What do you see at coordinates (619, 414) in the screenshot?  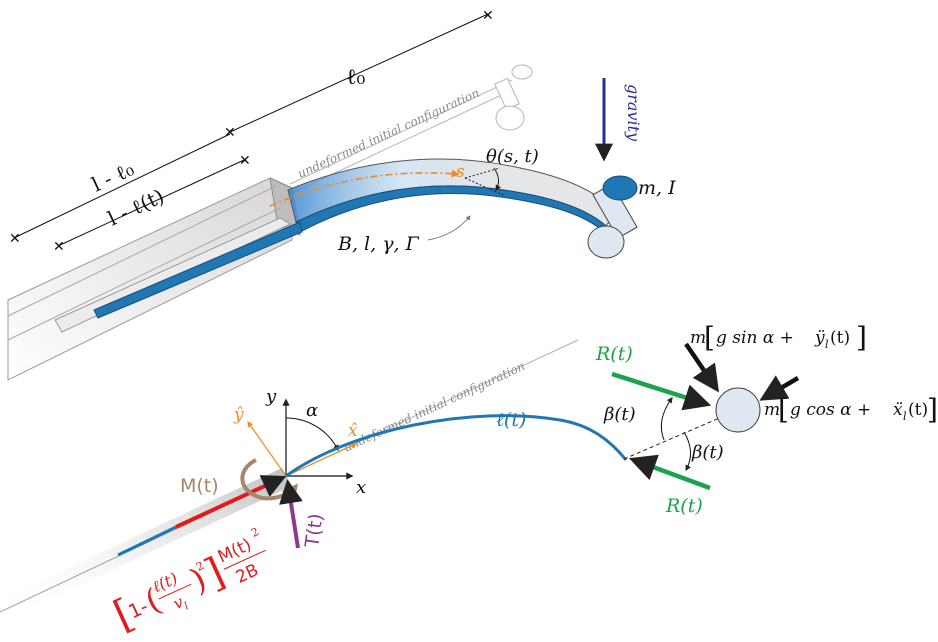 I see `beta-left-label: β(t)` at bounding box center [619, 414].